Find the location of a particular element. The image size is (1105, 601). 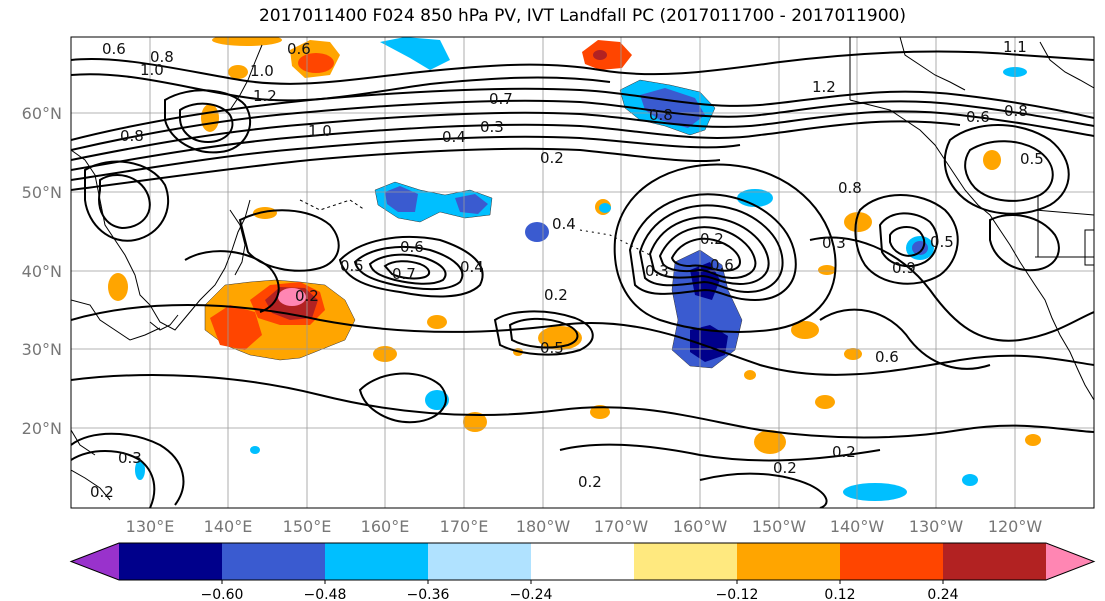

lon-label: 140°W is located at coordinates (857, 526).